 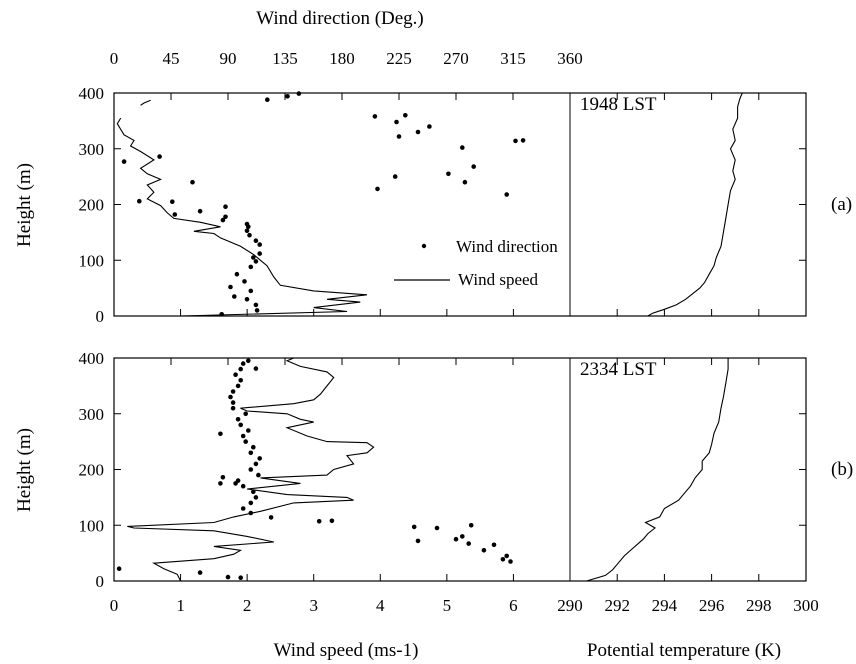 I want to click on wind-speed-tick-label: 4, so click(x=380, y=605).